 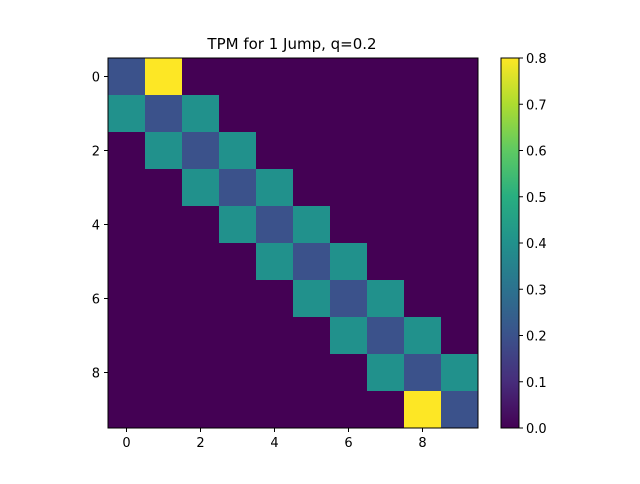 I want to click on colorbar-tick-label: 0.2, so click(x=536, y=337).